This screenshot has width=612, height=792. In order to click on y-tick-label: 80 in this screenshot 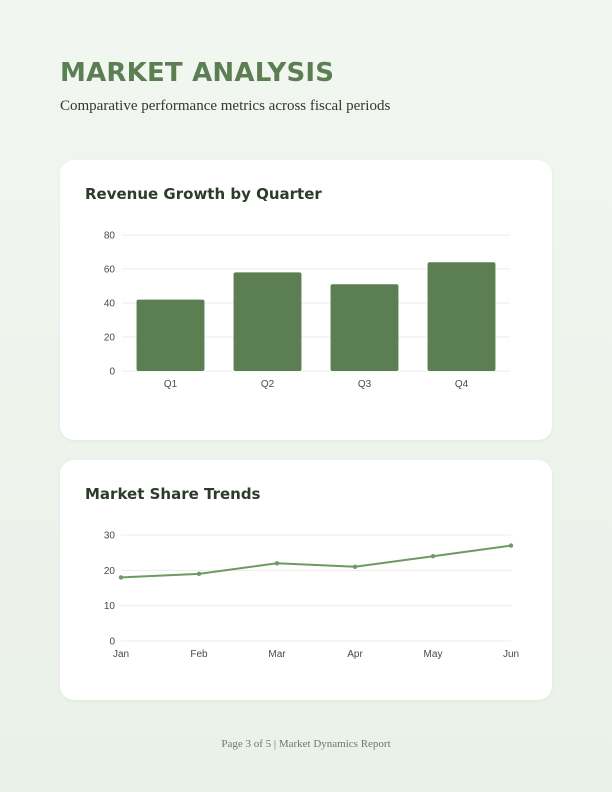, I will do `click(110, 236)`.